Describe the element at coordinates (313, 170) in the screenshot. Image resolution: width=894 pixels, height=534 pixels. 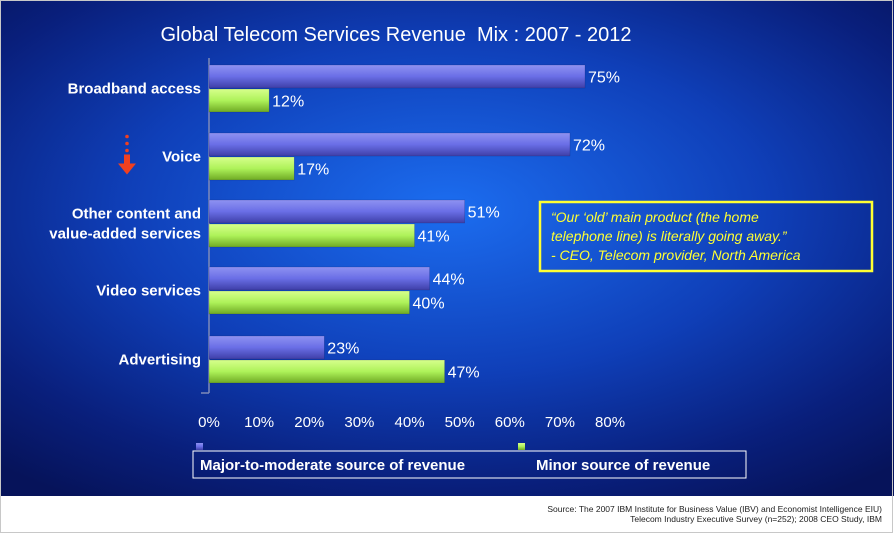
I see `bar-data-label: 17%` at that location.